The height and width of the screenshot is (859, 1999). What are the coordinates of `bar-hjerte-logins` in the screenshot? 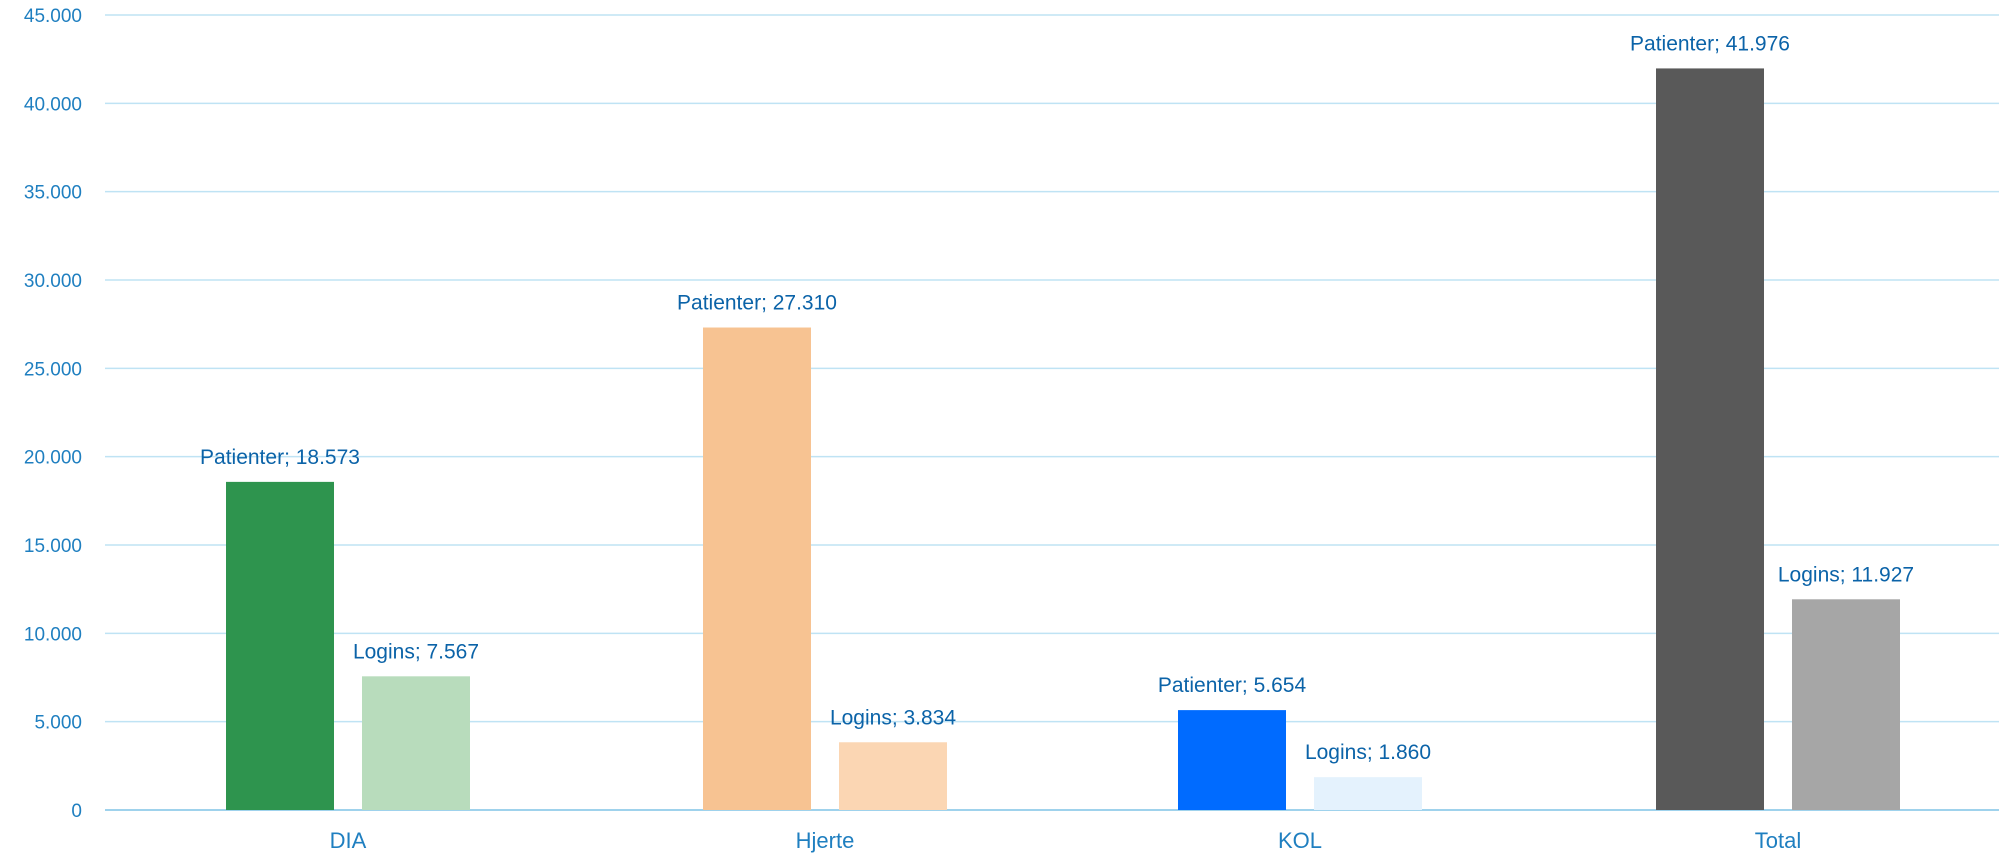 It's located at (893, 776).